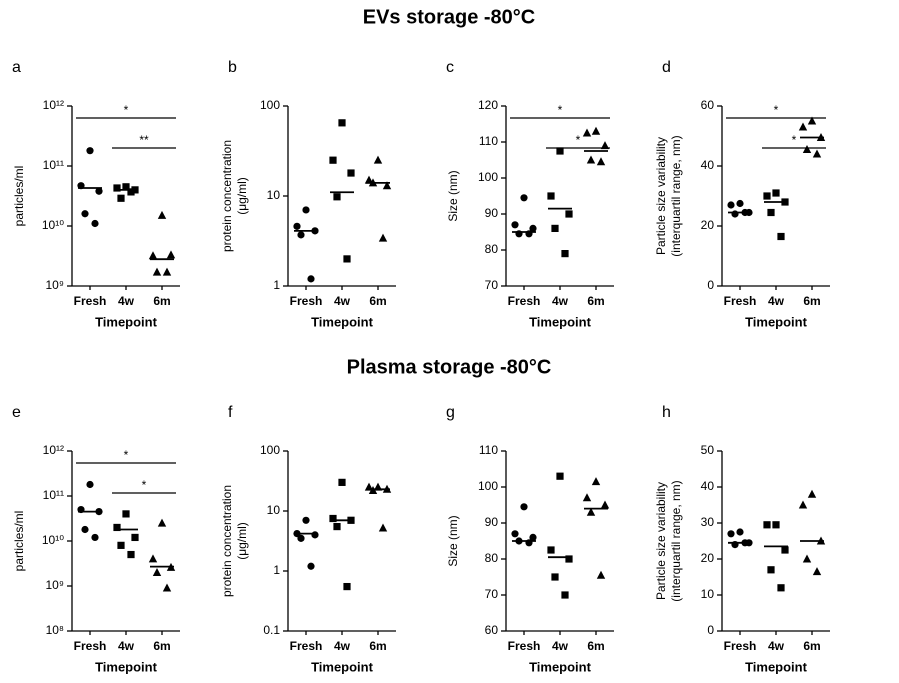  What do you see at coordinates (144, 140) in the screenshot?
I see `significance-label: **` at bounding box center [144, 140].